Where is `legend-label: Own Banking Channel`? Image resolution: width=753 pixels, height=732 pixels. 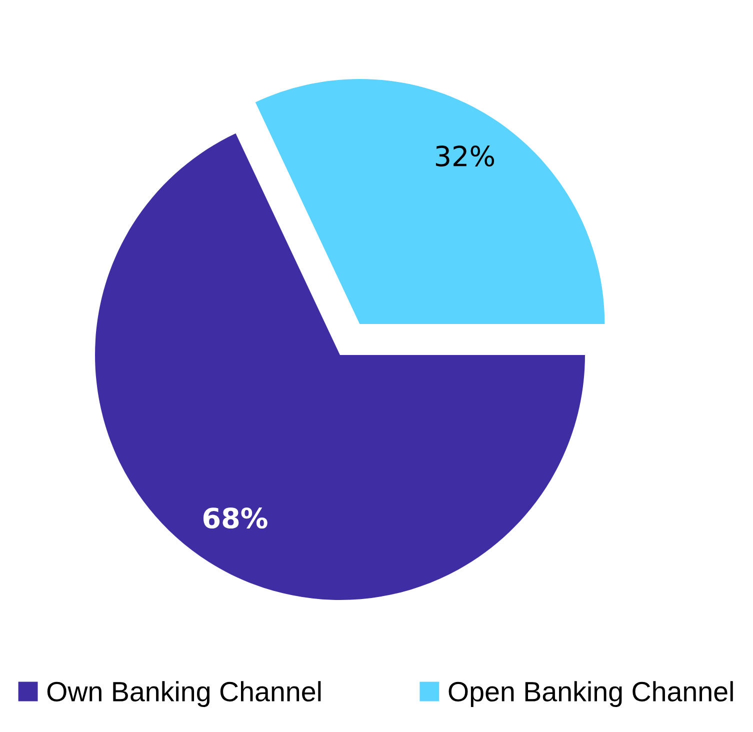
legend-label: Own Banking Channel is located at coordinates (184, 694).